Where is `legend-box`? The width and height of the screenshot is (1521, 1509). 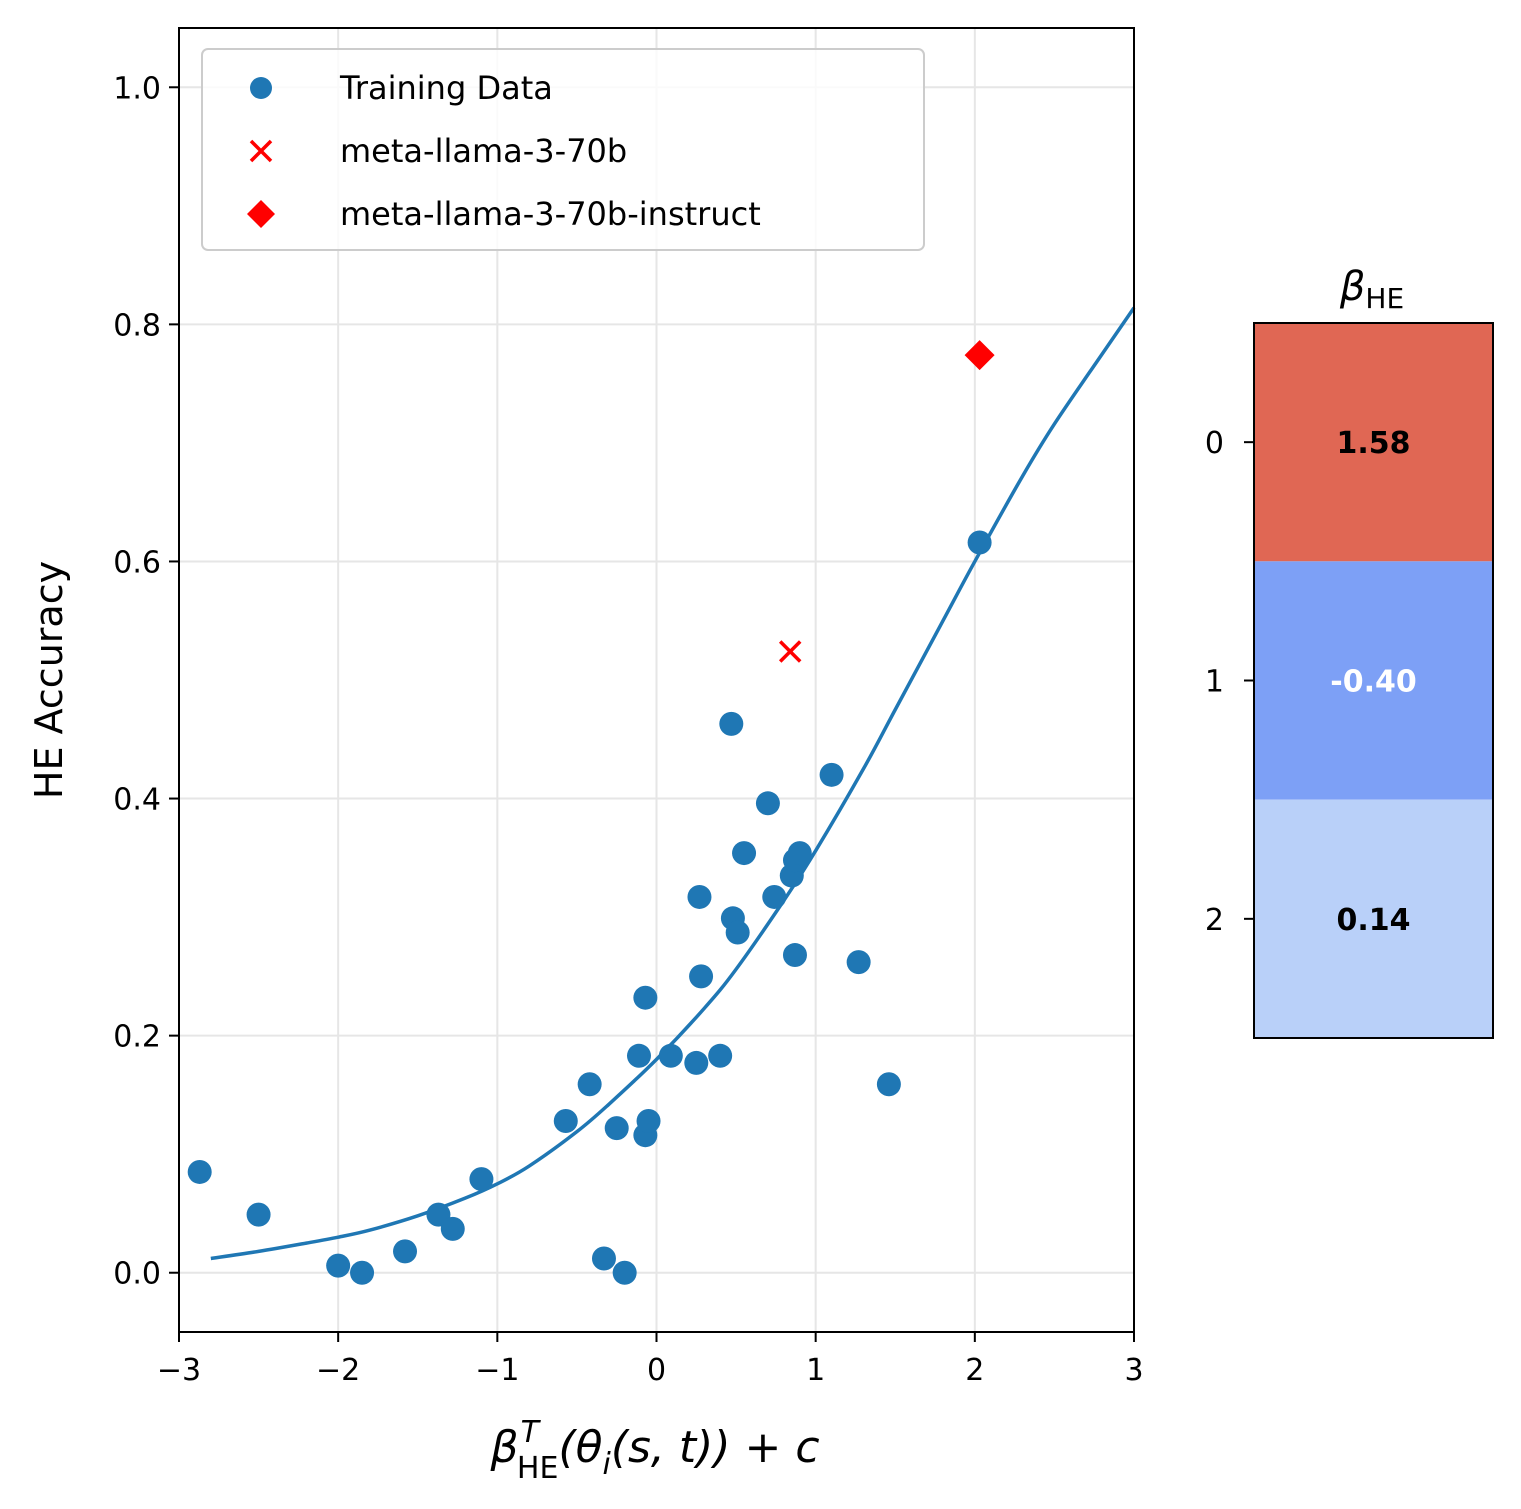
legend-box is located at coordinates (563, 149).